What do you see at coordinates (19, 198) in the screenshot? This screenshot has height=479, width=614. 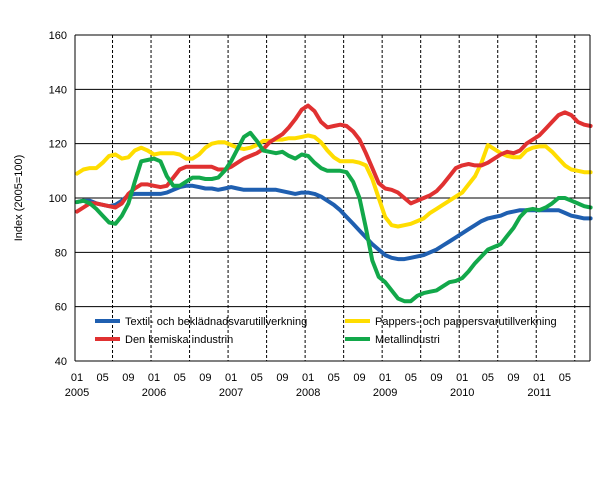 I see `y-axis-label: Index (2005=100)` at bounding box center [19, 198].